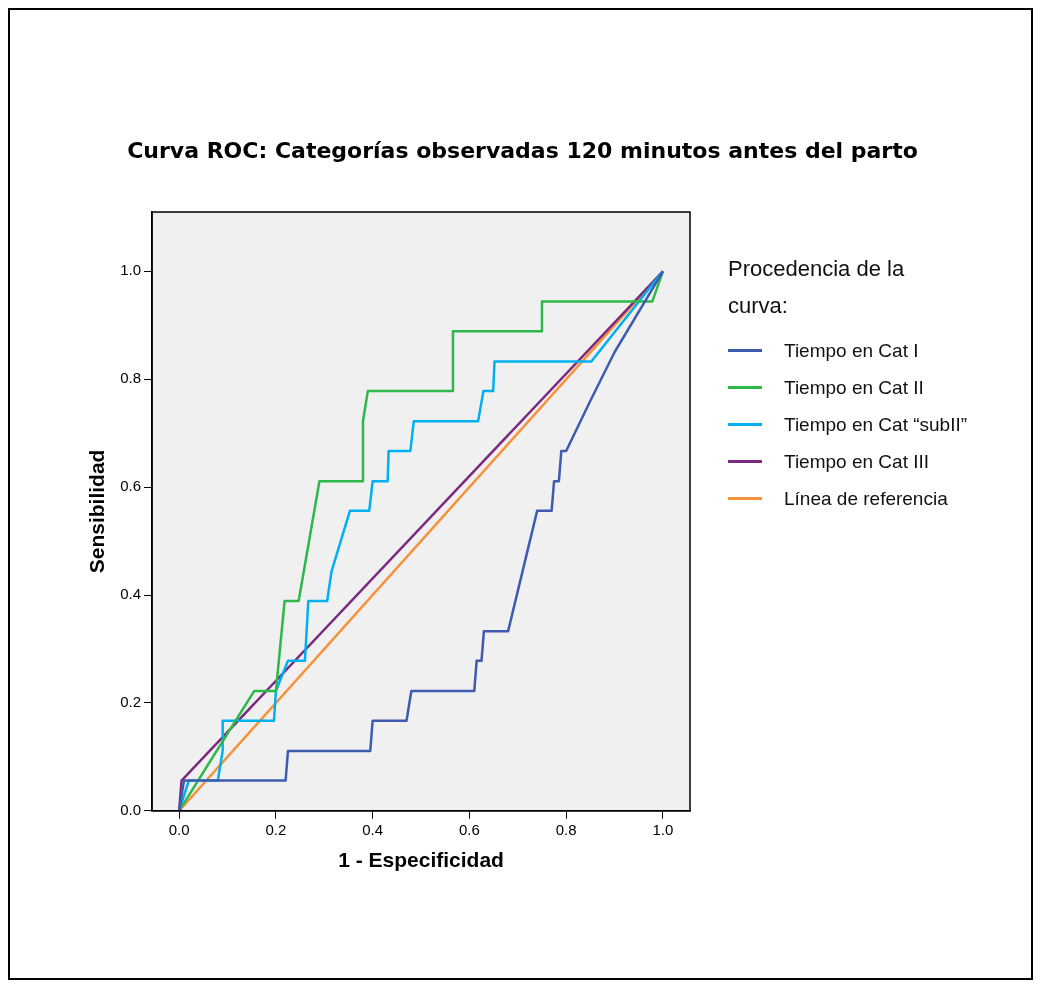  What do you see at coordinates (276, 829) in the screenshot?
I see `x-tick-label: 0.2` at bounding box center [276, 829].